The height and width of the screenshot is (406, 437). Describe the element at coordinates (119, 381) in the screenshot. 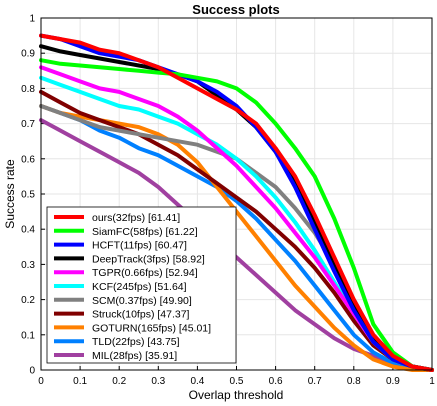

I see `x-tick-label: 0.2` at that location.